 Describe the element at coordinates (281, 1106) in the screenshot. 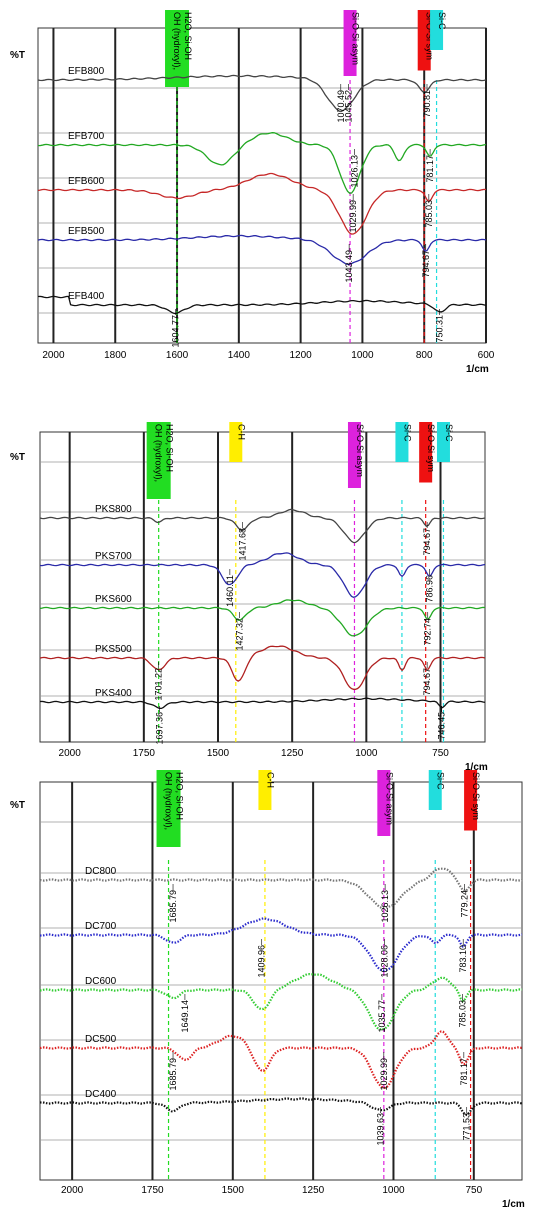

I see `series-line-DC400` at that location.